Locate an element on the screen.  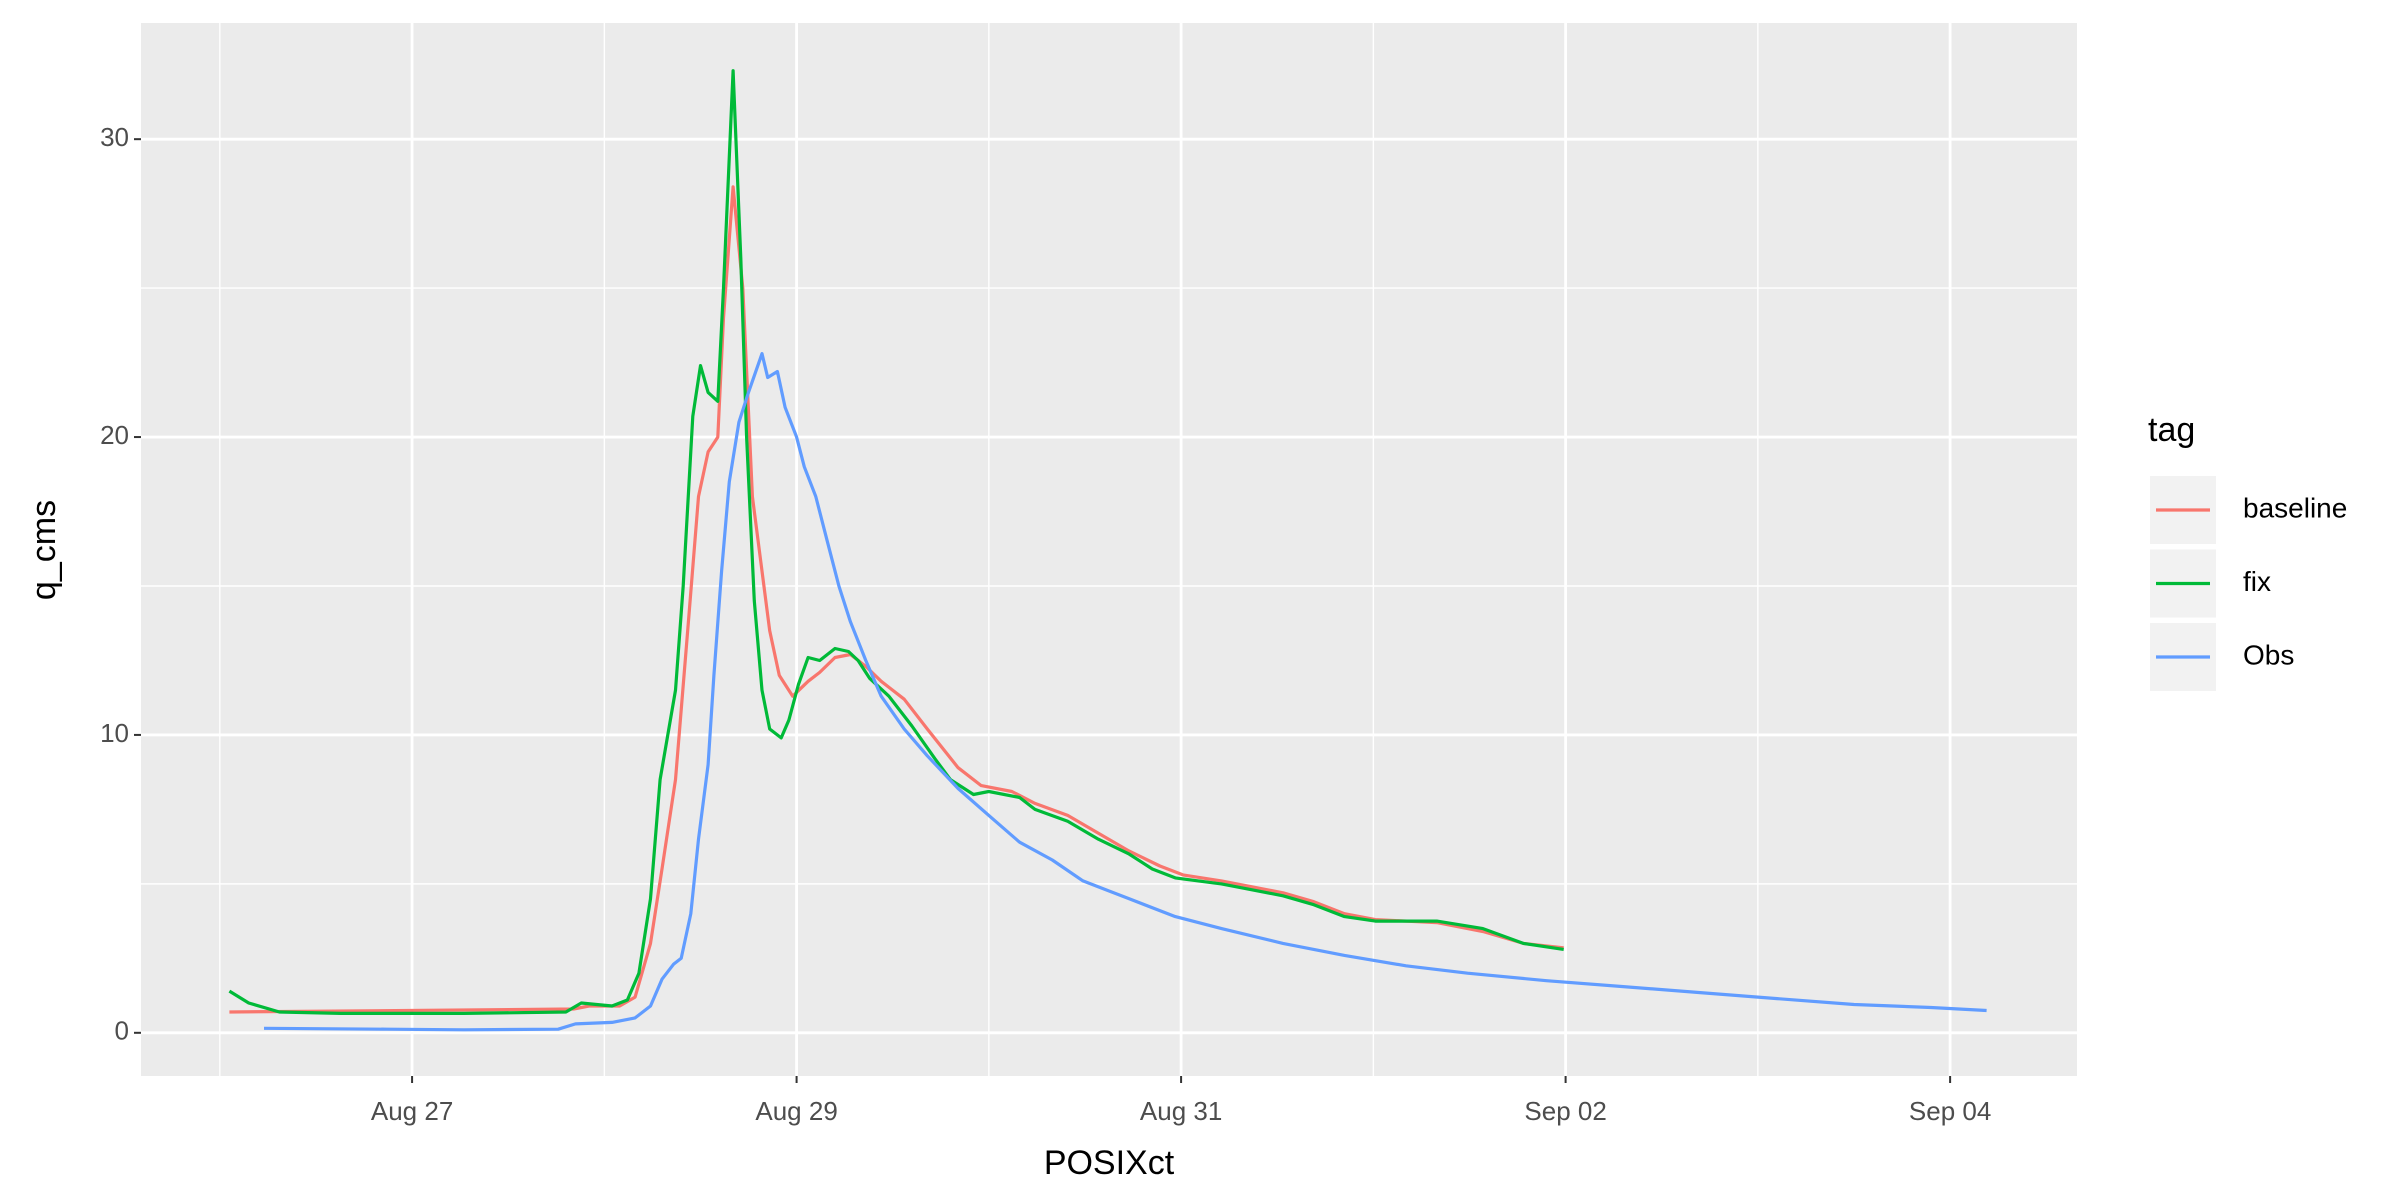
x-tick-label: Sep 04 is located at coordinates (1950, 1111).